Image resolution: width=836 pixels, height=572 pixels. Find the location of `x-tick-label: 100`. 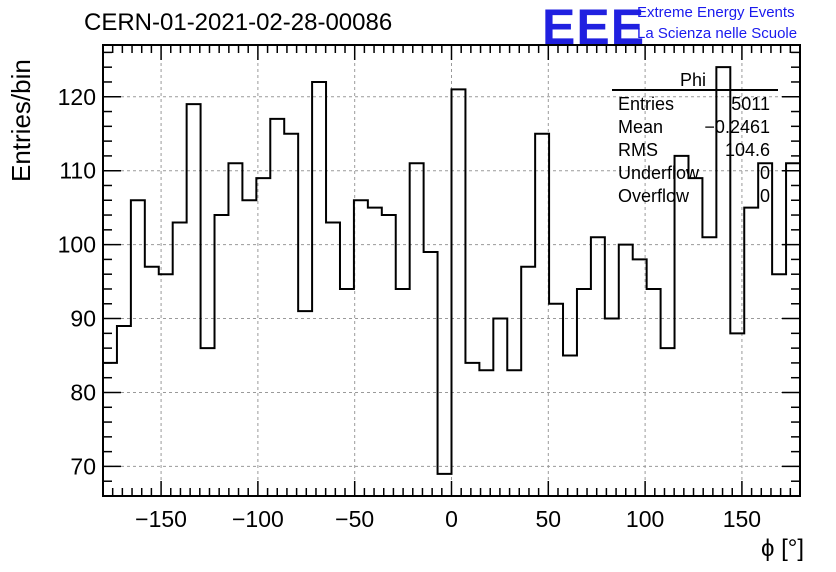

x-tick-label: 100 is located at coordinates (645, 519).